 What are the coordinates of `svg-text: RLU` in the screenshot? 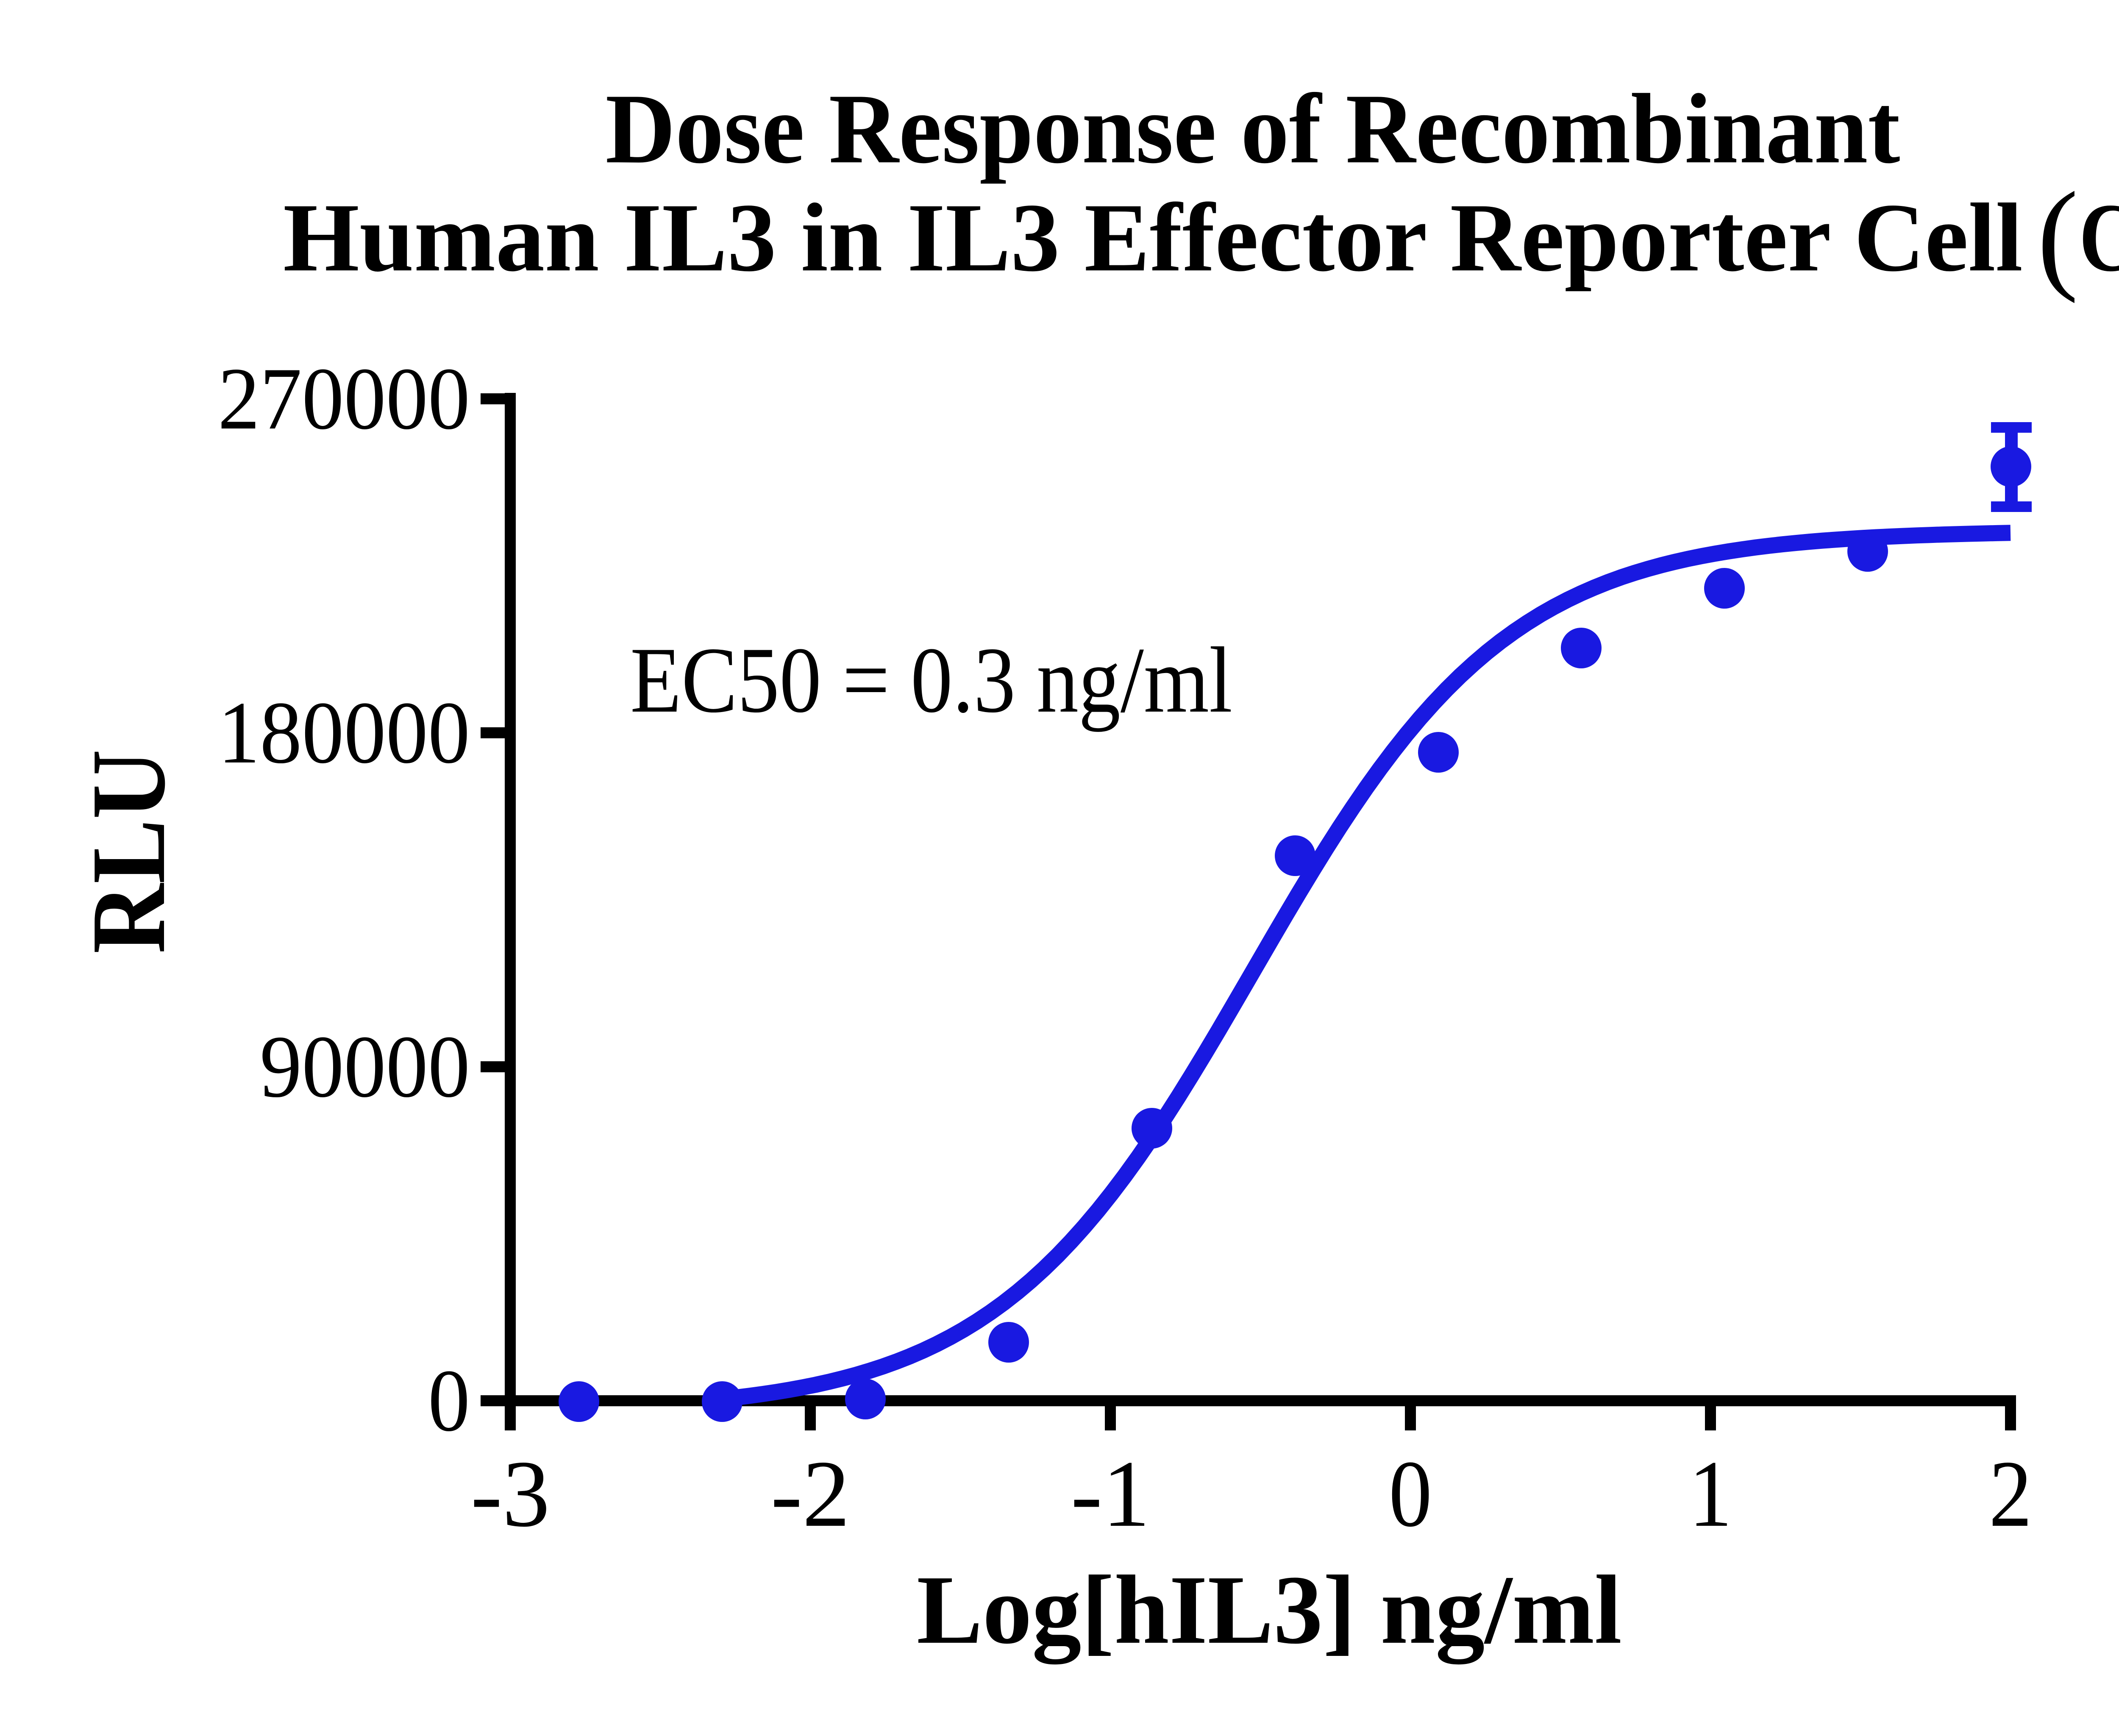 It's located at (129, 851).